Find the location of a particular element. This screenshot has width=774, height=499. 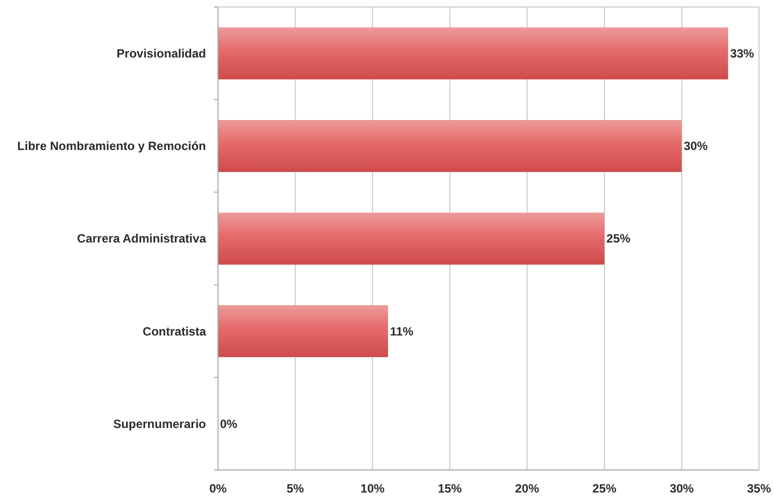

x-tick-label: 35% is located at coordinates (759, 489).